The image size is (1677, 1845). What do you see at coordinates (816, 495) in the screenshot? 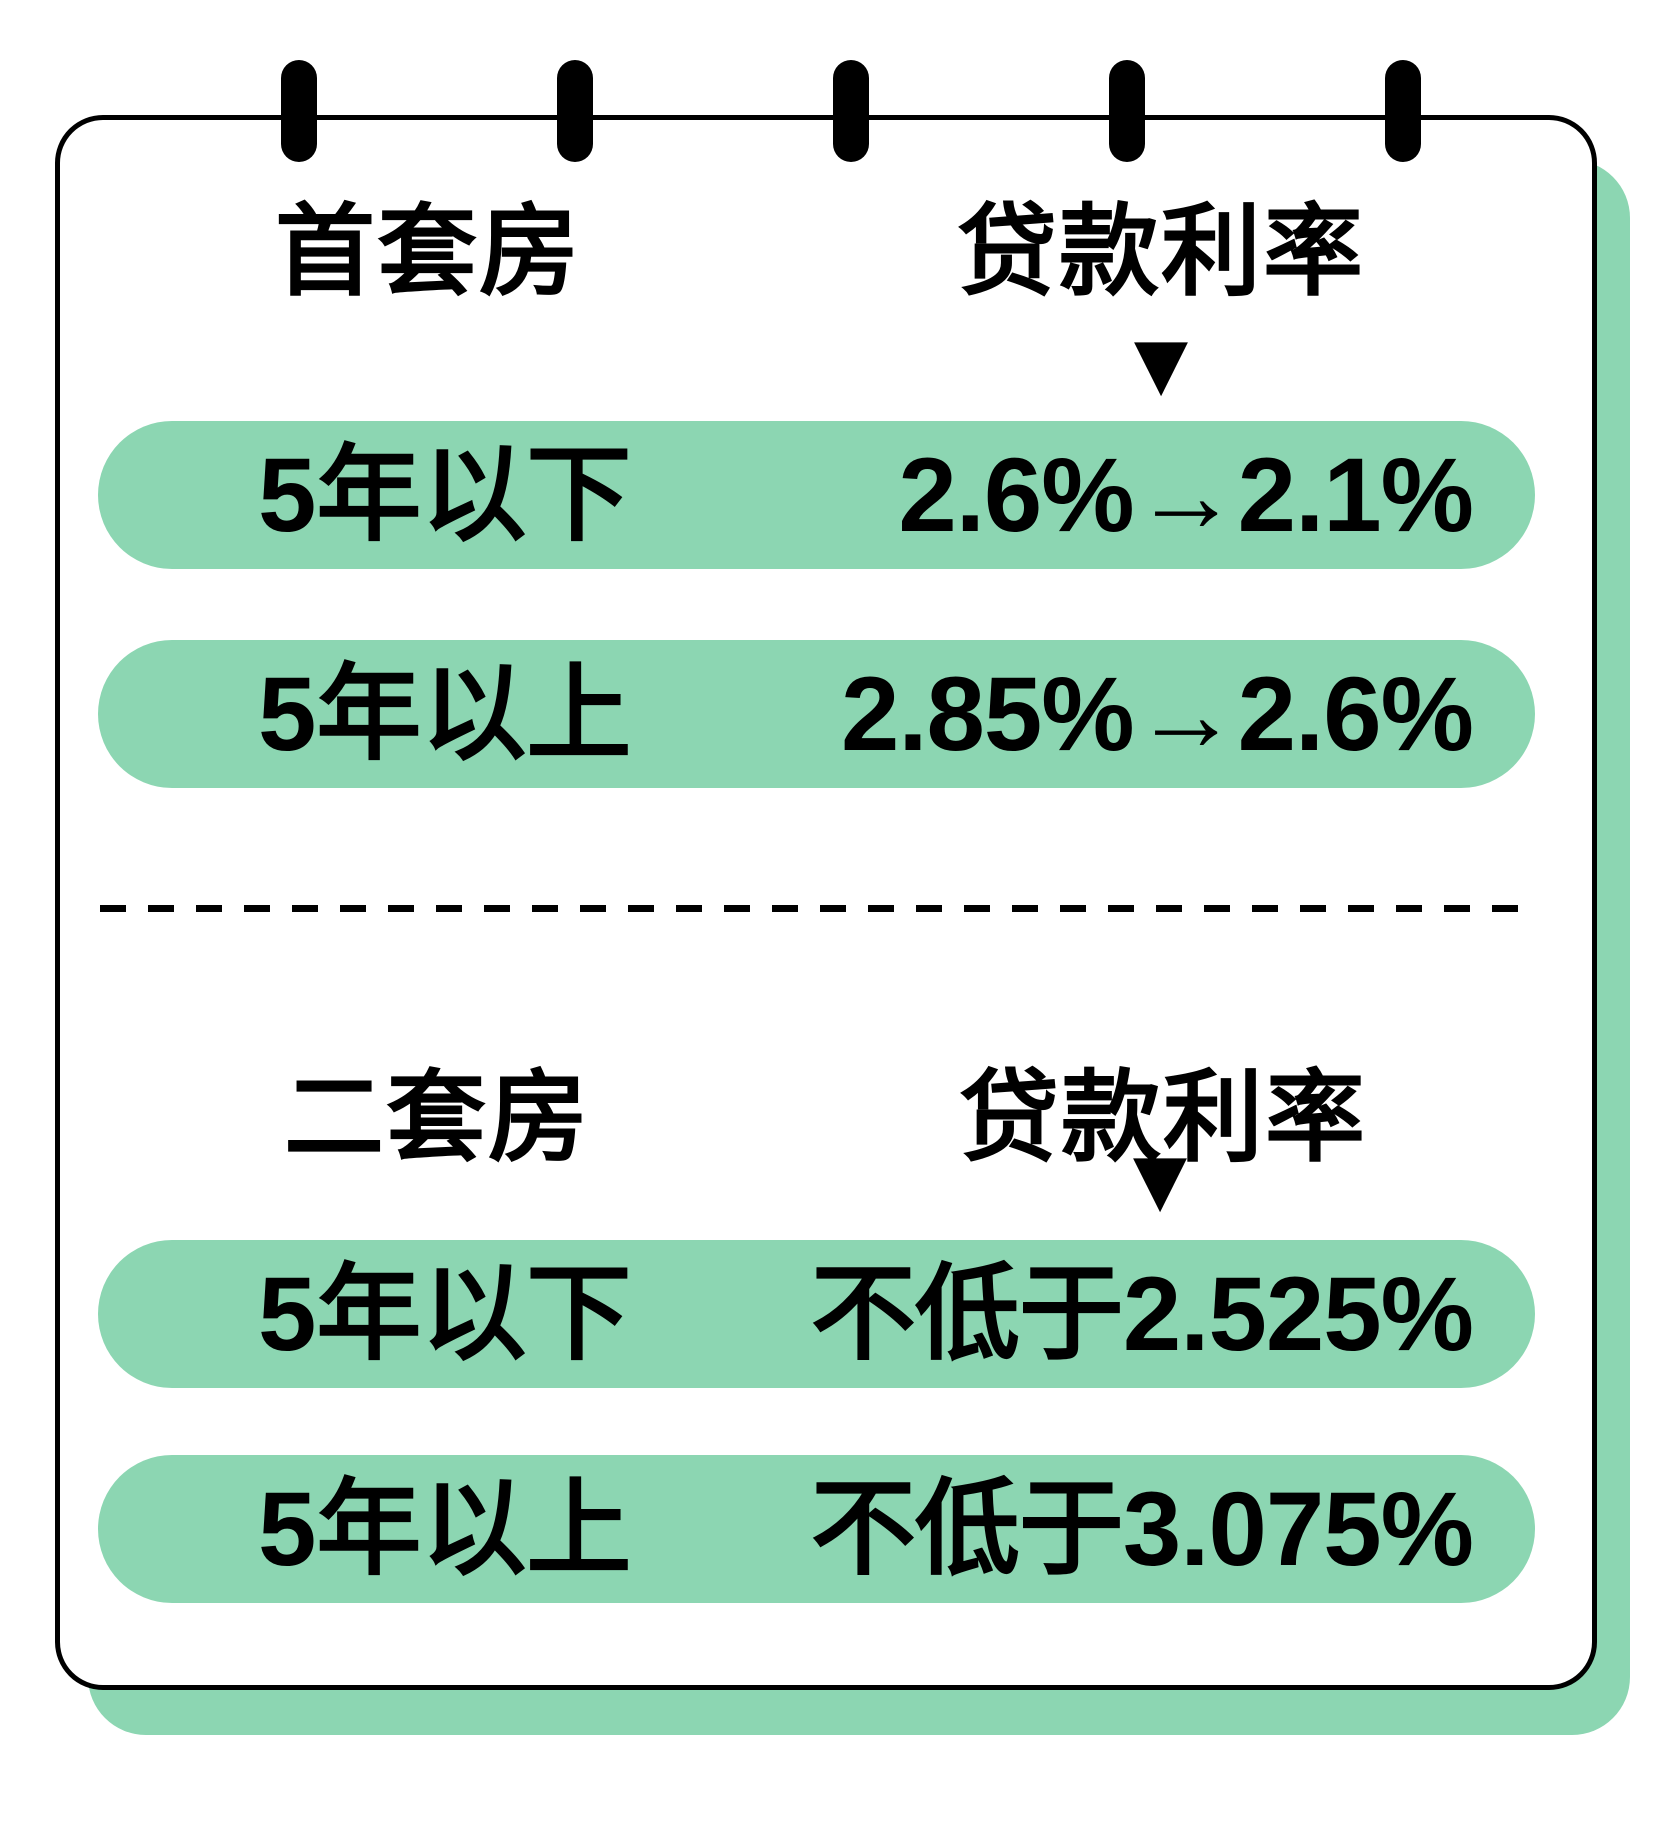
I see `rate-row-first-home-under-5y: 5年以下 2.6%→2.1%` at bounding box center [816, 495].